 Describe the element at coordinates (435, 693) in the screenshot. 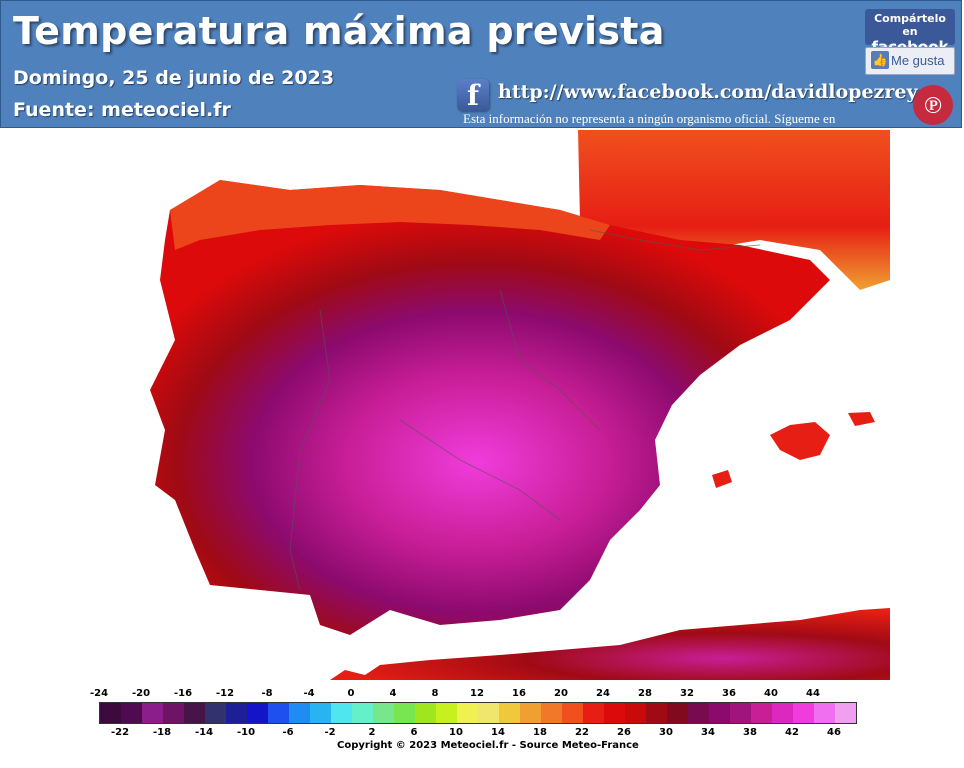

I see `legend-tick-label: 8` at that location.